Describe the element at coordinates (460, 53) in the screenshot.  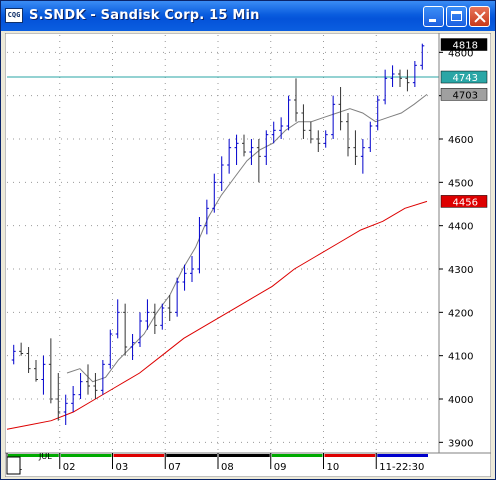
I see `y-tick-label: 4800` at that location.